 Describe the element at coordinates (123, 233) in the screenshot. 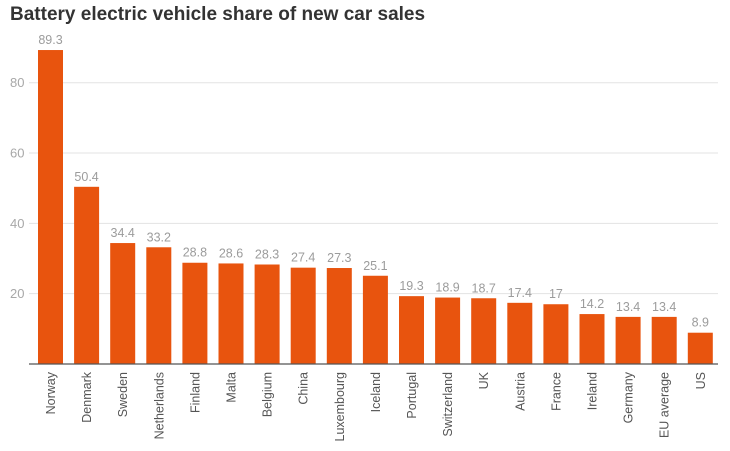

I see `data-label: 34.4` at that location.